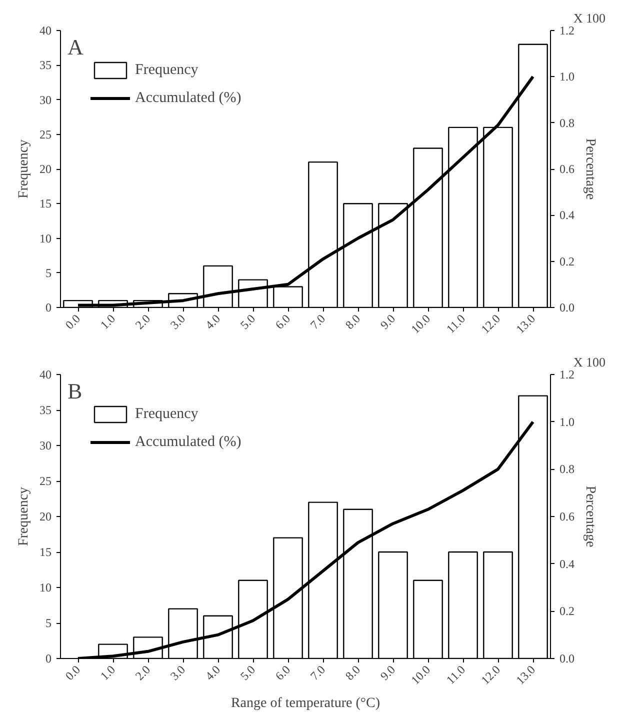 This screenshot has height=719, width=628. Describe the element at coordinates (305, 704) in the screenshot. I see `x-axis-title: Range of temperature (°C)` at that location.